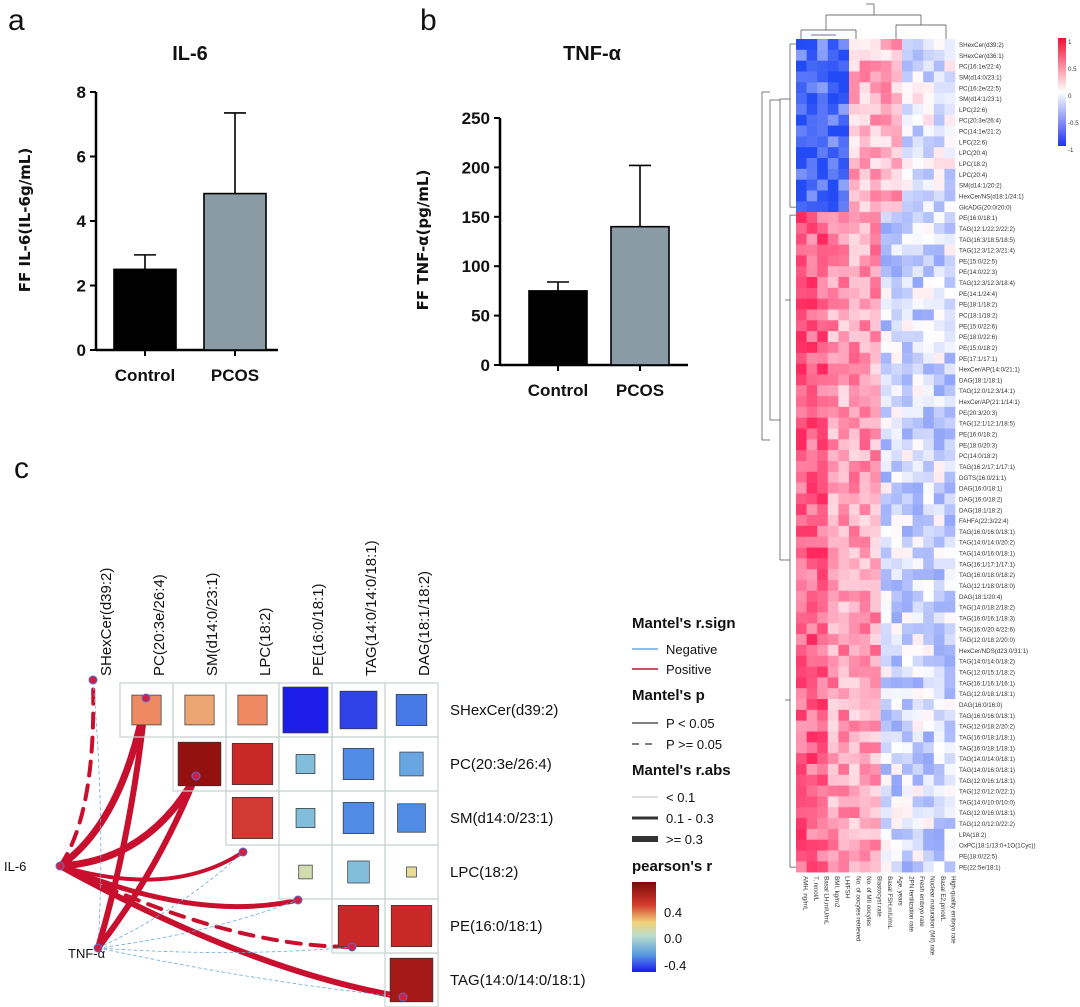 Image resolution: width=1080 pixels, height=1007 pixels. I want to click on row-label: DAG(16:0/18:2), so click(980, 499).